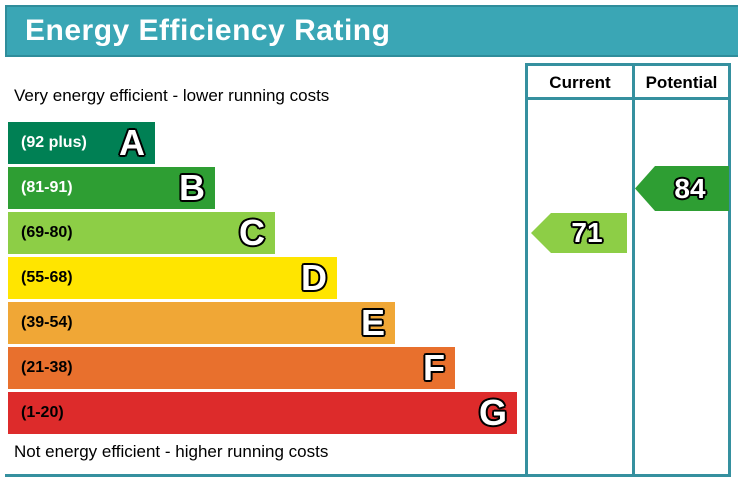 The width and height of the screenshot is (738, 483). Describe the element at coordinates (628, 64) in the screenshot. I see `table-top-border` at that location.